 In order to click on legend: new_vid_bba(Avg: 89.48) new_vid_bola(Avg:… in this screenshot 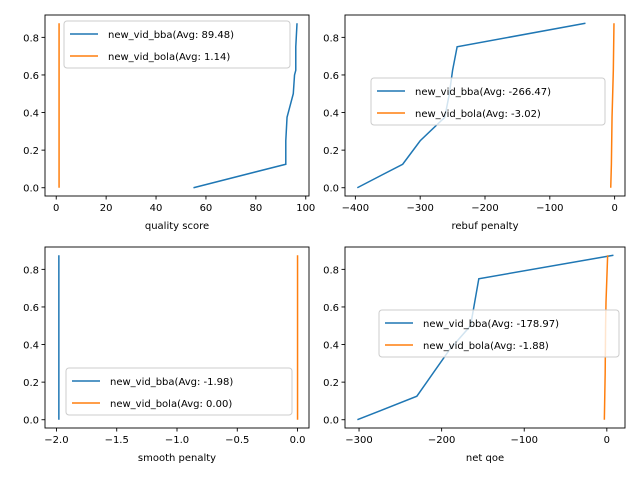, I will do `click(177, 44)`.